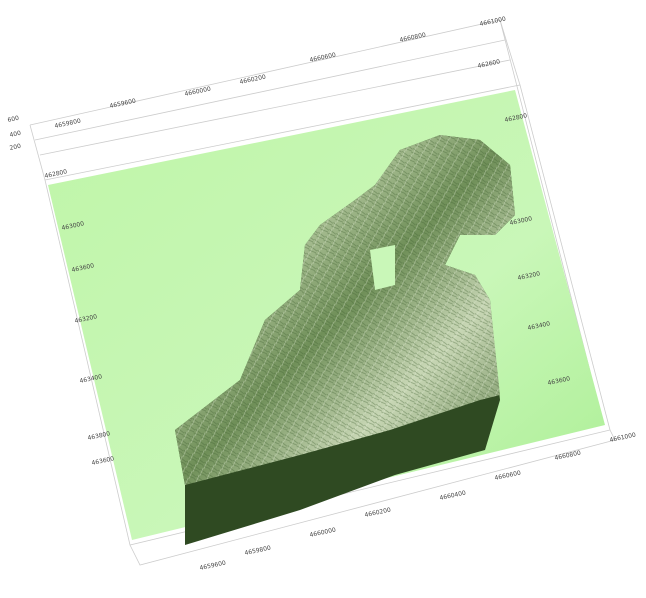  I want to click on axis-label: 600, so click(13, 119).